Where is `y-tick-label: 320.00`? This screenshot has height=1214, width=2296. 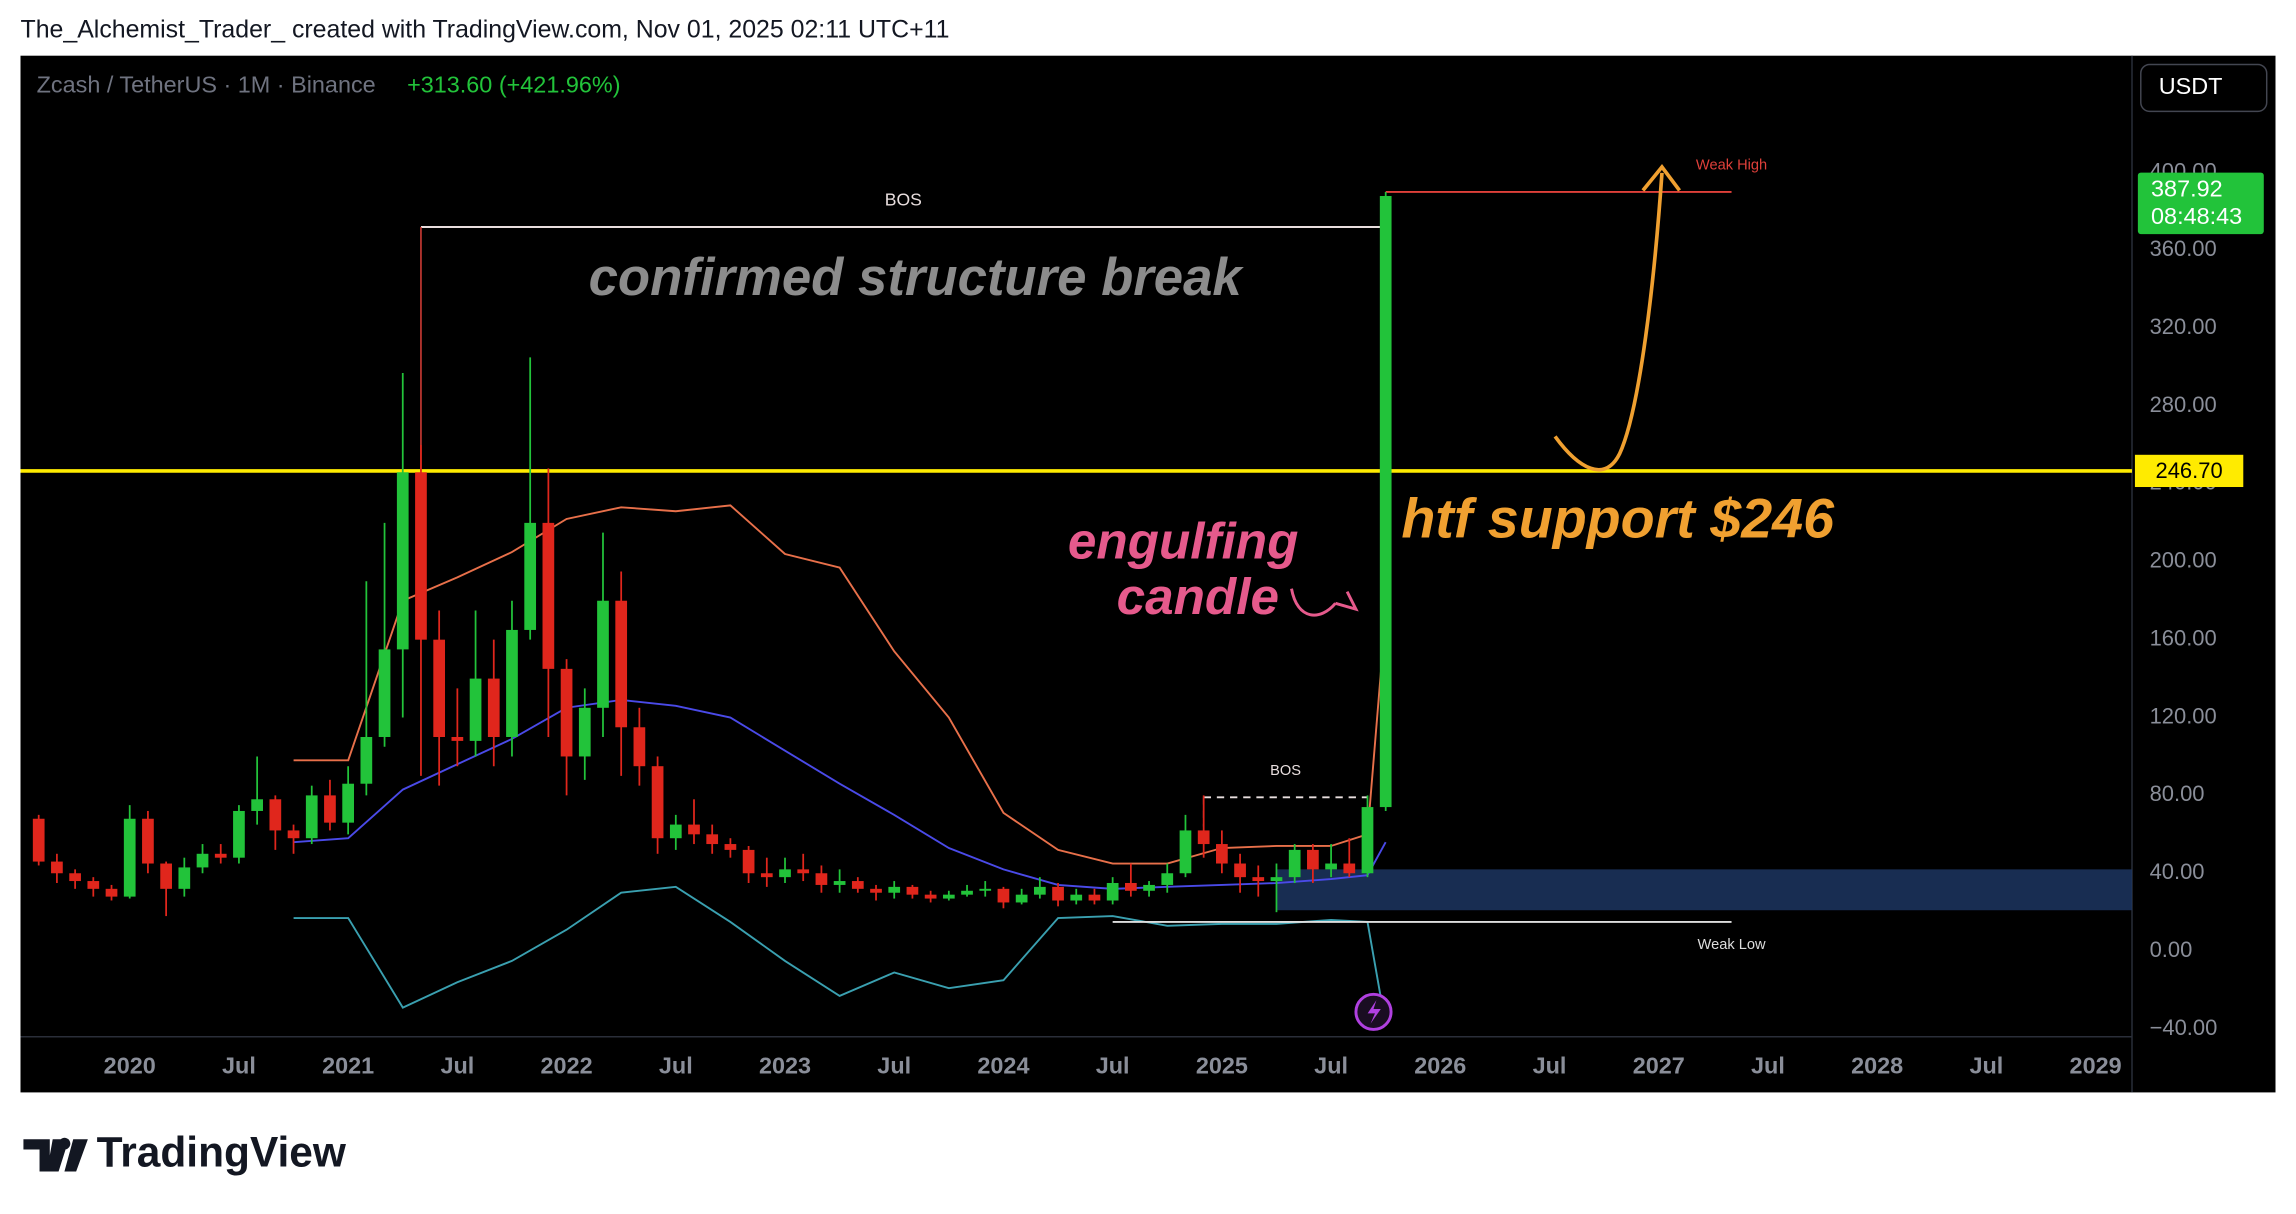
y-tick-label: 320.00 is located at coordinates (2183, 326).